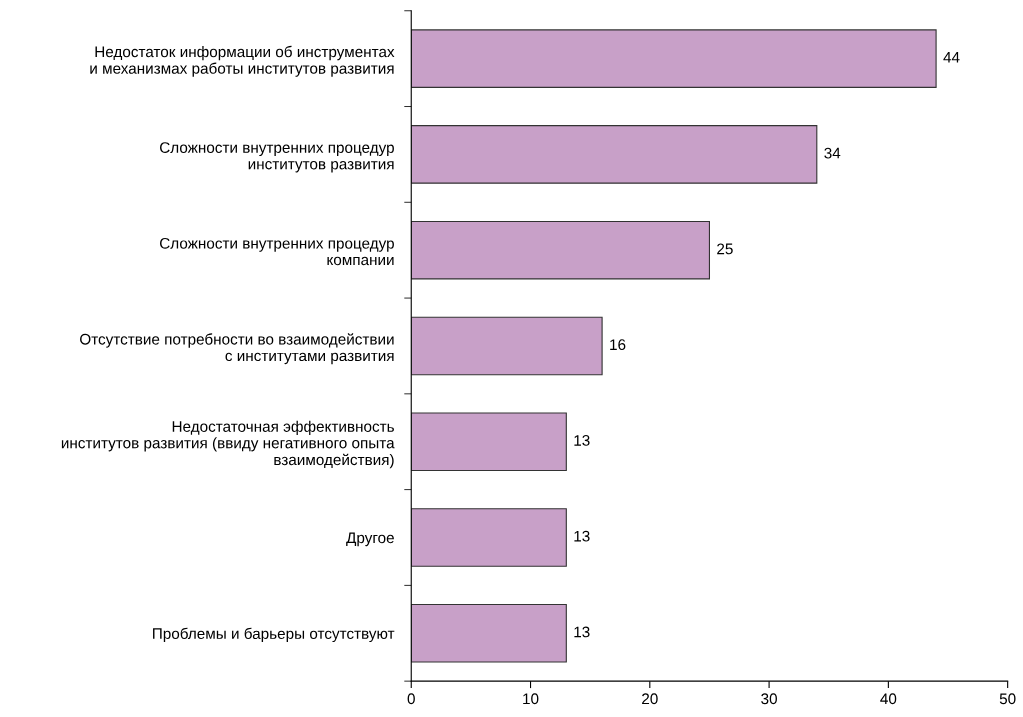  Describe the element at coordinates (951, 57) in the screenshot. I see `data-label: 44` at that location.